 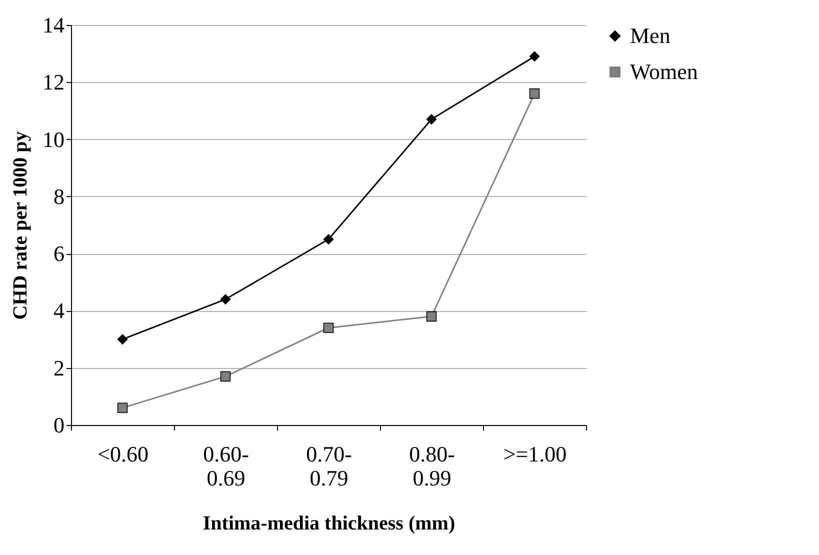 I want to click on y-tick-label: 8, so click(x=59, y=196).